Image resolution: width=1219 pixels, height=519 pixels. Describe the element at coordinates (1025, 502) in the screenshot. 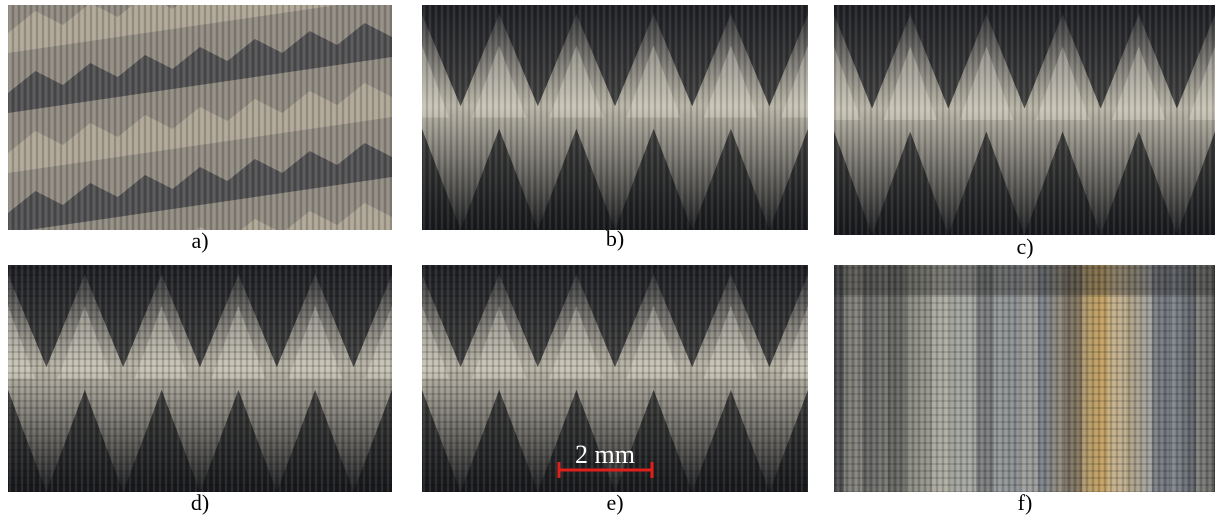

I see `panel-label: f)` at that location.